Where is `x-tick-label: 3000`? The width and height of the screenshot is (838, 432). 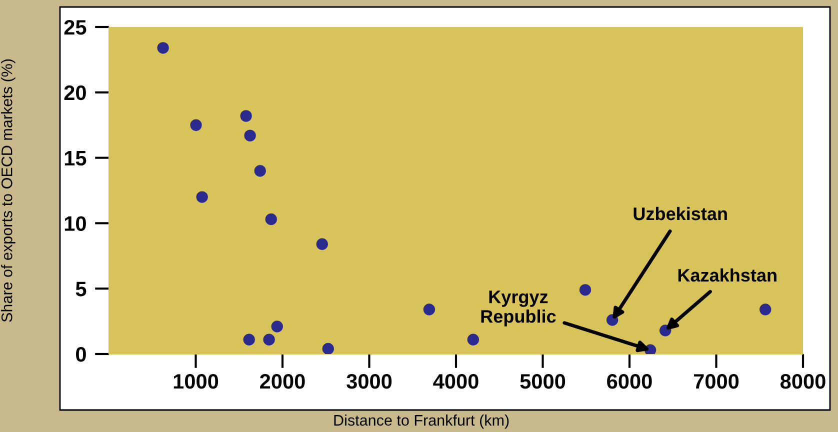 x-tick-label: 3000 is located at coordinates (369, 381).